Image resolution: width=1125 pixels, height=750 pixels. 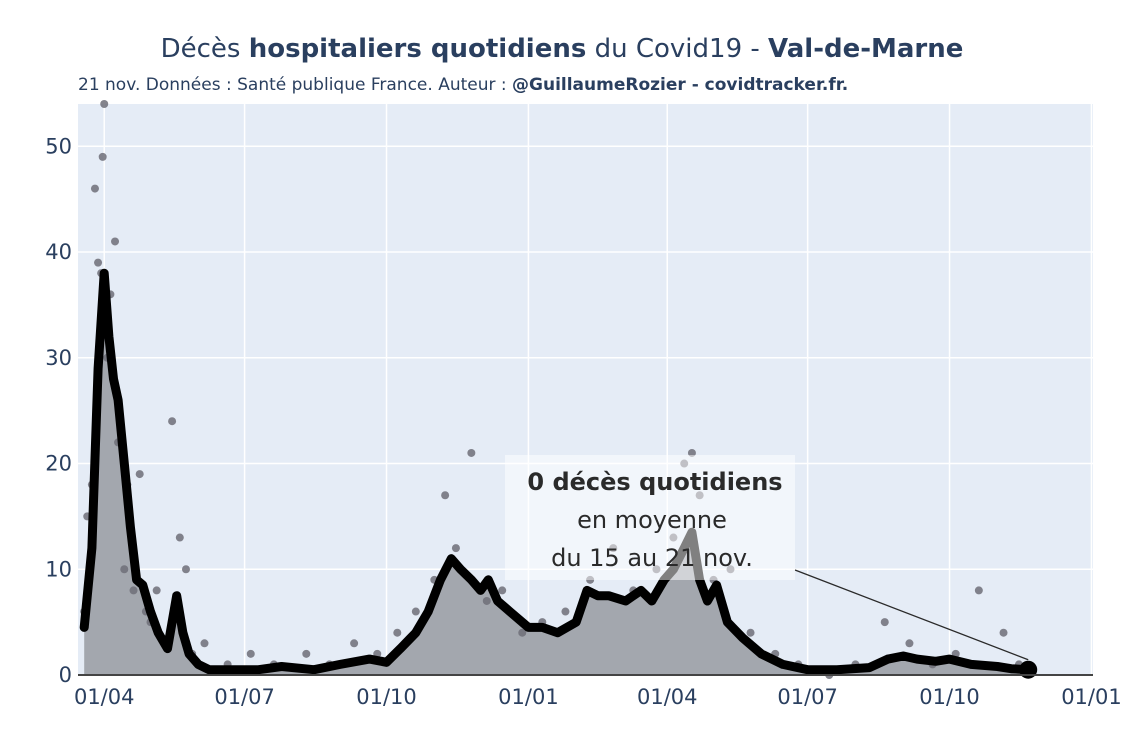 I want to click on annotation-box, so click(x=650, y=517).